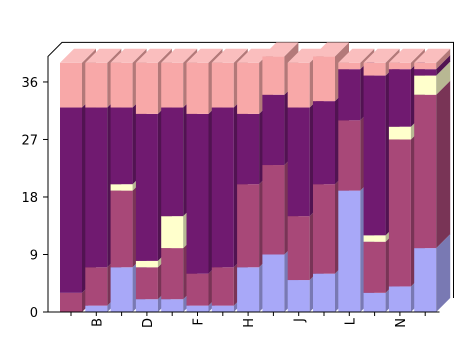 The image size is (454, 338). Describe the element at coordinates (97, 322) in the screenshot. I see `x-tick-label: B` at that location.